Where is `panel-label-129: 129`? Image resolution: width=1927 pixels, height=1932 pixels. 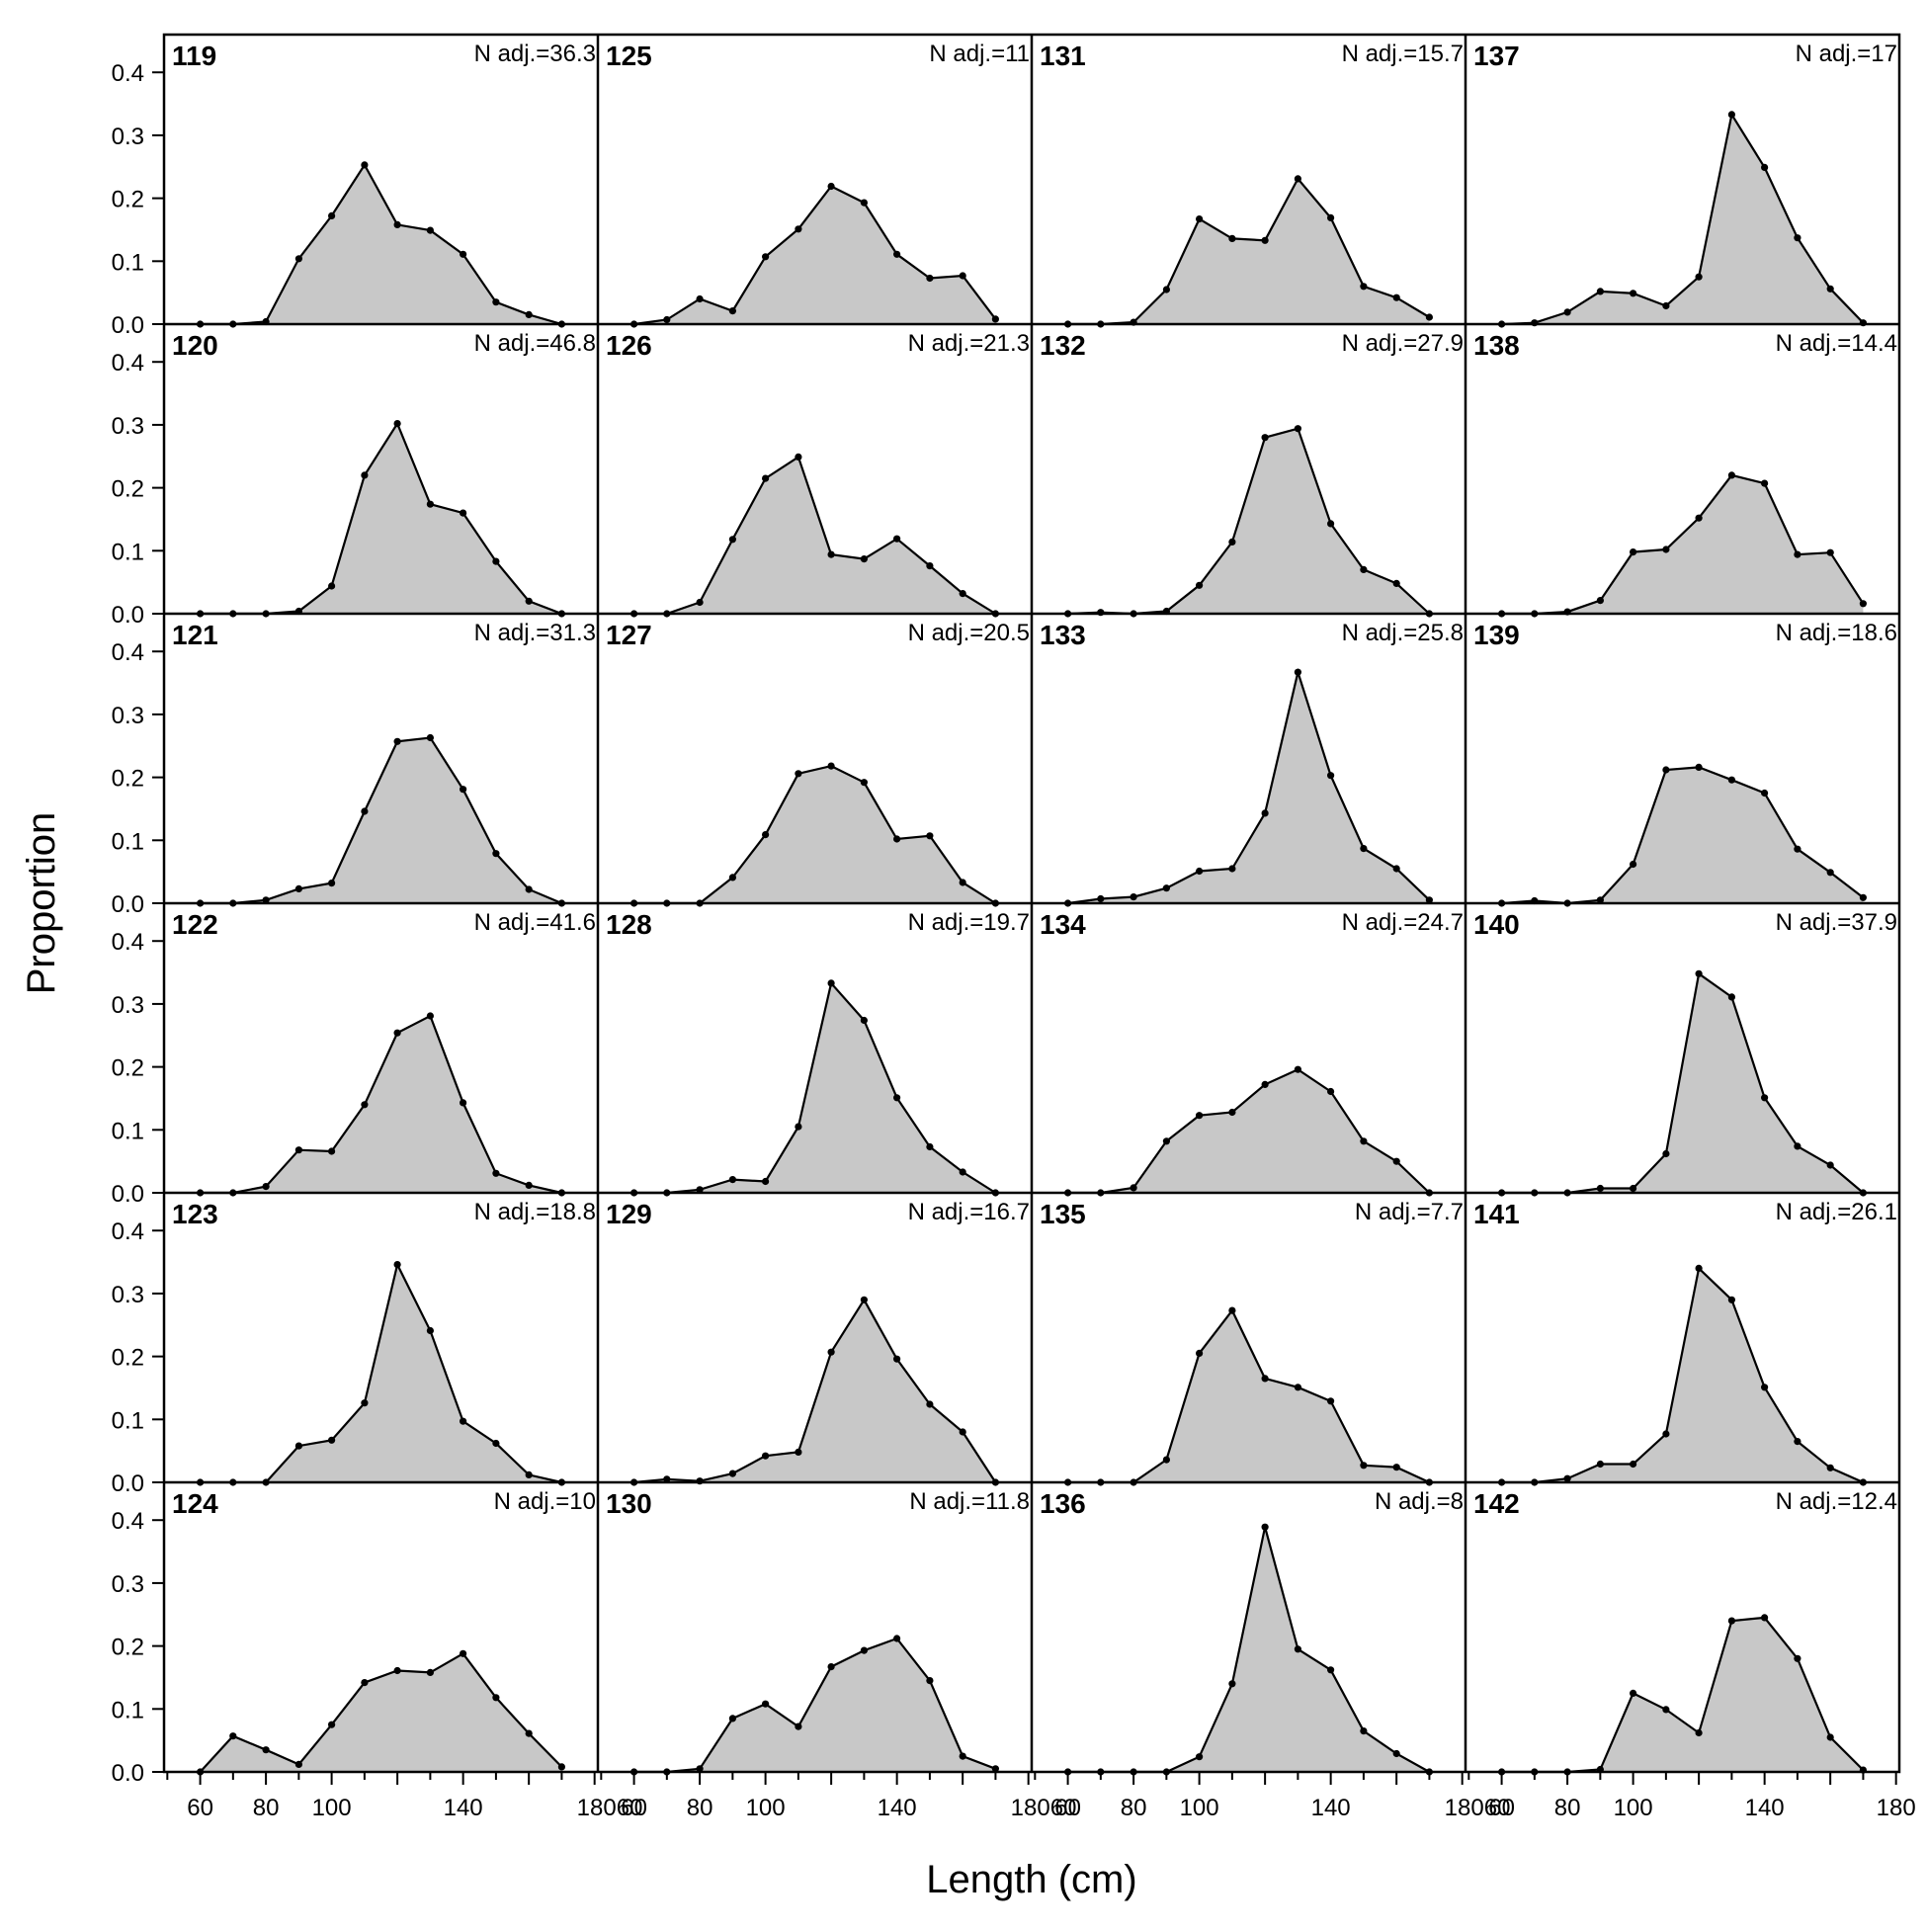 panel-label-129: 129 is located at coordinates (629, 1214).